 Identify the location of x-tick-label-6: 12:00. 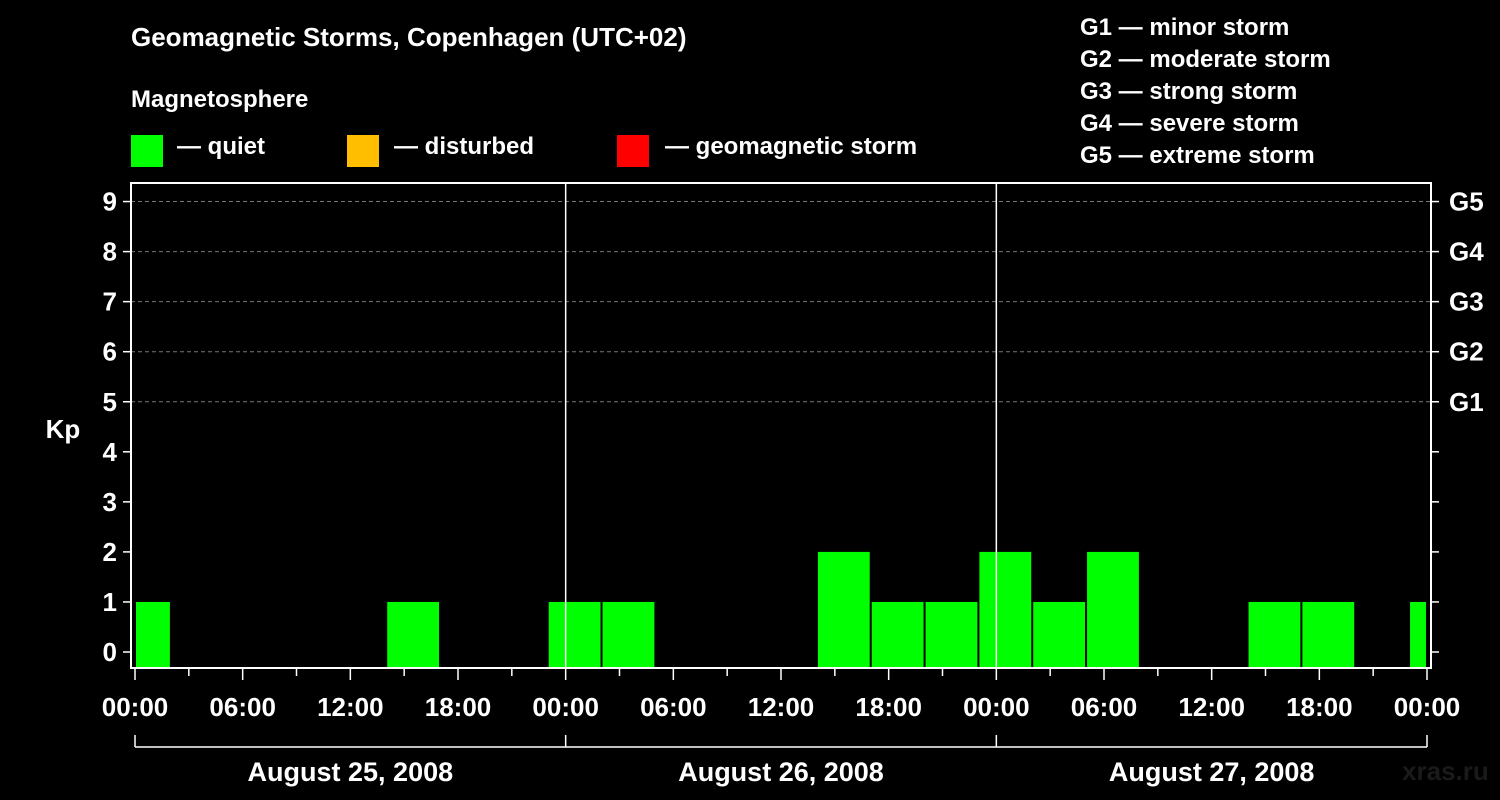
(781, 707).